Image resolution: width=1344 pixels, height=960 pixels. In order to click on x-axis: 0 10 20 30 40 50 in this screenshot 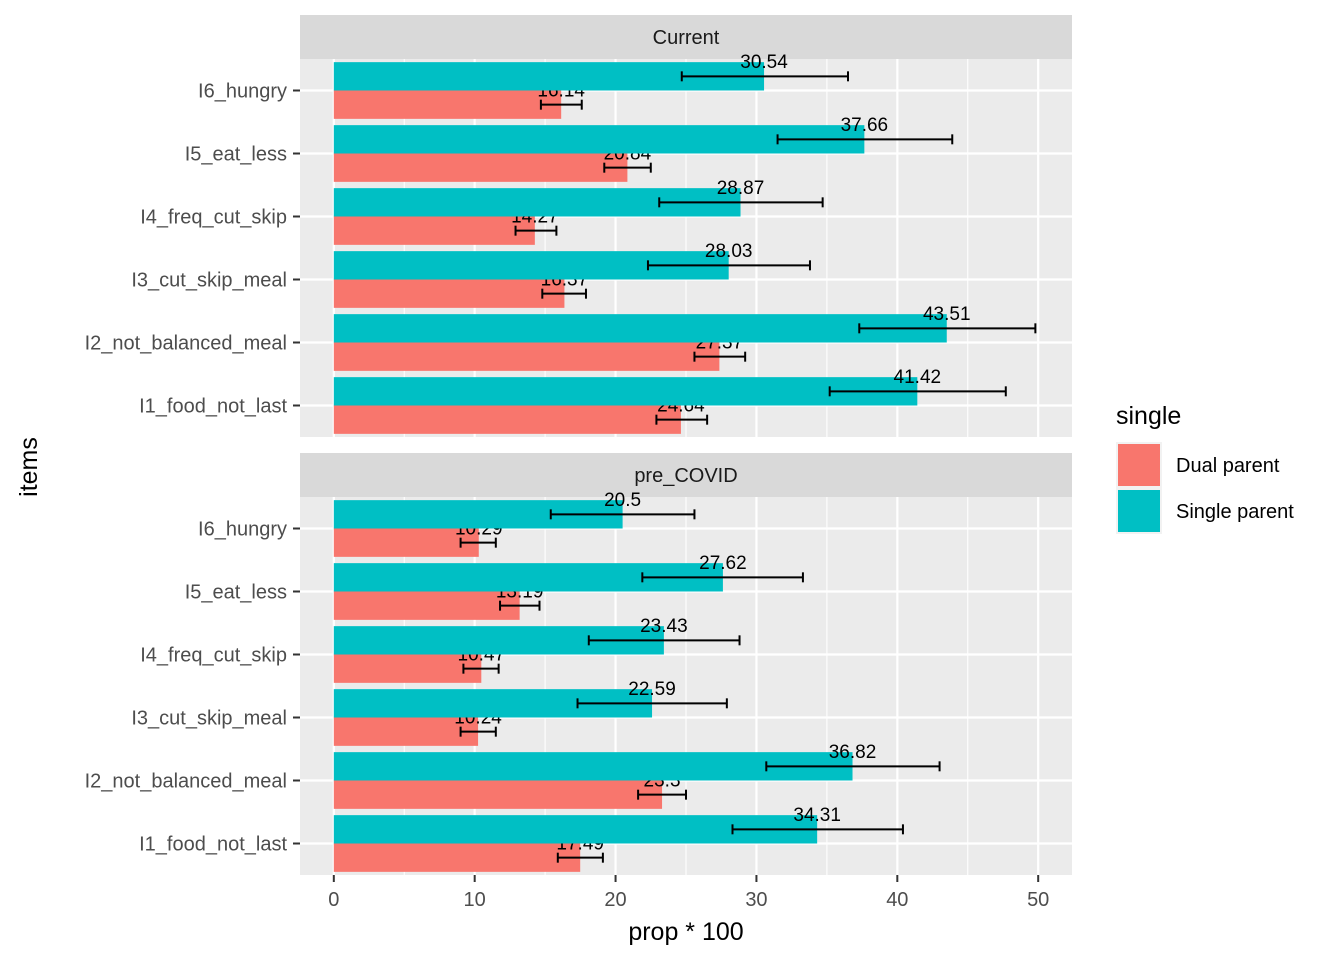, I will do `click(688, 893)`.